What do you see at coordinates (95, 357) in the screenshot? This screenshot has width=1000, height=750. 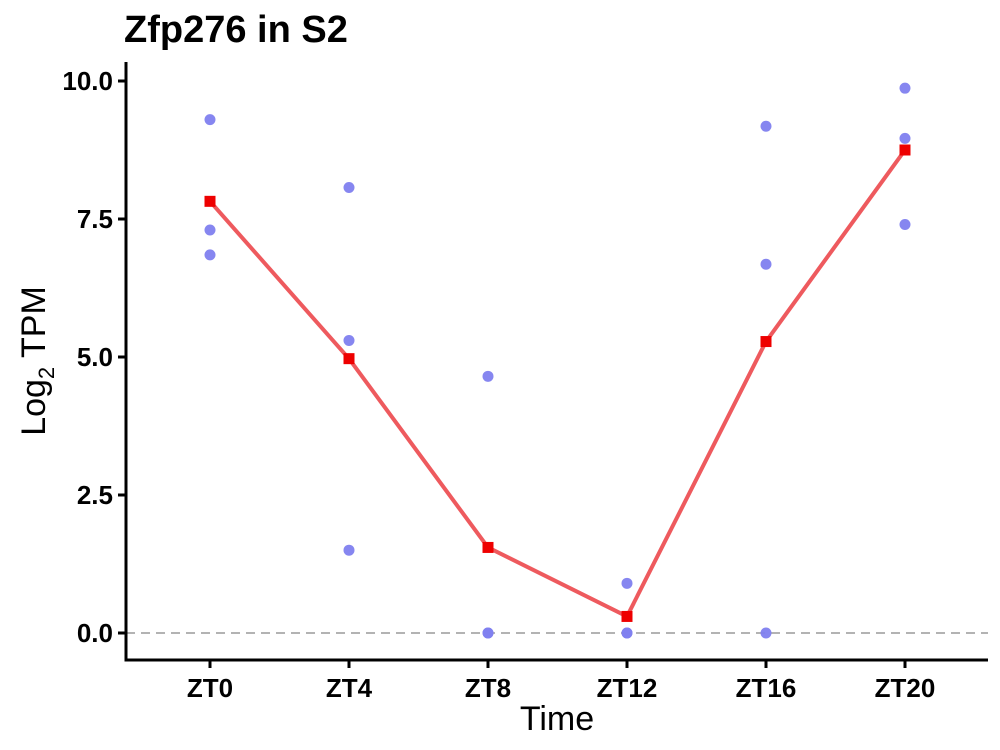 I see `y-tick-label-2: 5.0` at bounding box center [95, 357].